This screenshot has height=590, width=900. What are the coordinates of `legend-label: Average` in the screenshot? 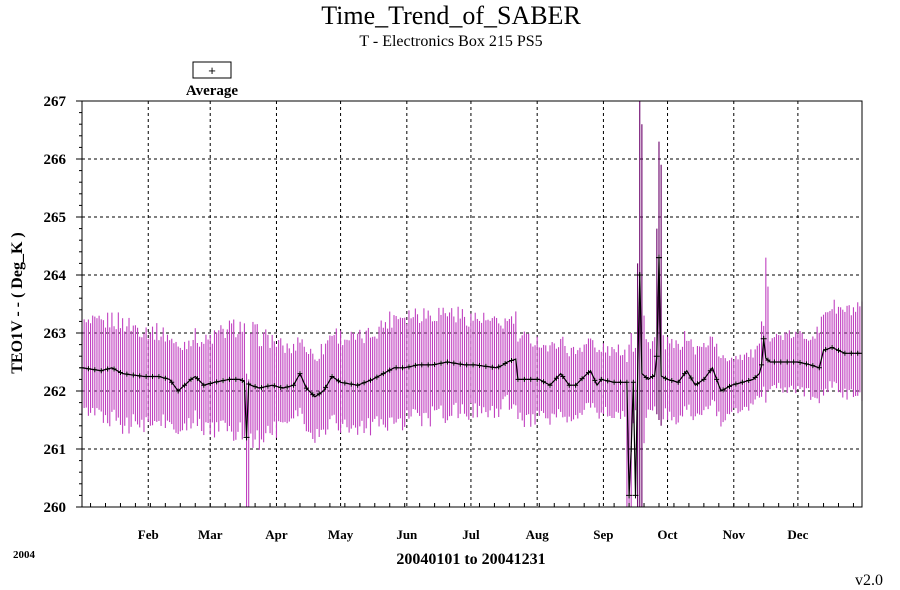 It's located at (212, 91).